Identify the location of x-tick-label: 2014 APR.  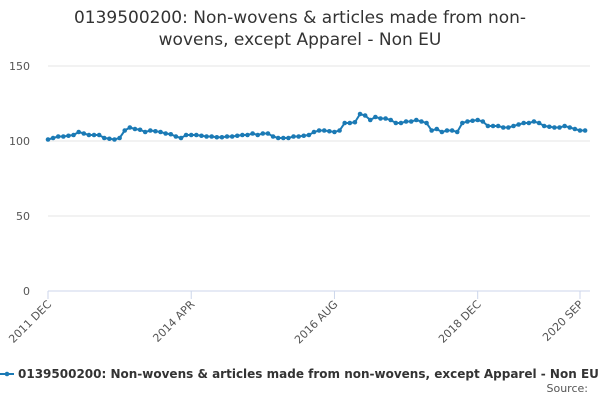
(173, 321).